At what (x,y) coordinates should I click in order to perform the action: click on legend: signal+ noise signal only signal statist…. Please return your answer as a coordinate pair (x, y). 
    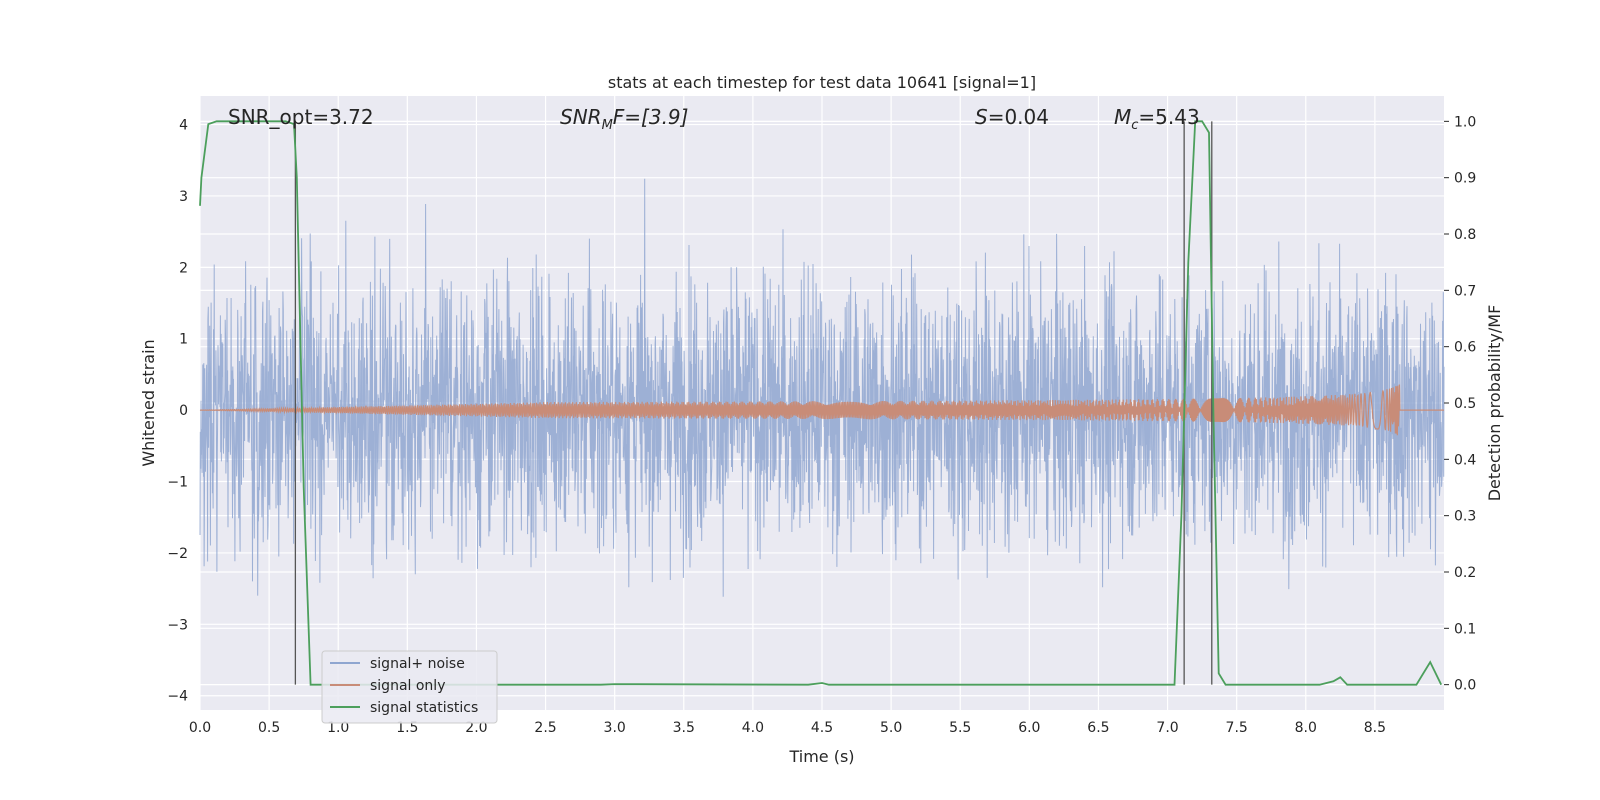
    Looking at the image, I should click on (409, 687).